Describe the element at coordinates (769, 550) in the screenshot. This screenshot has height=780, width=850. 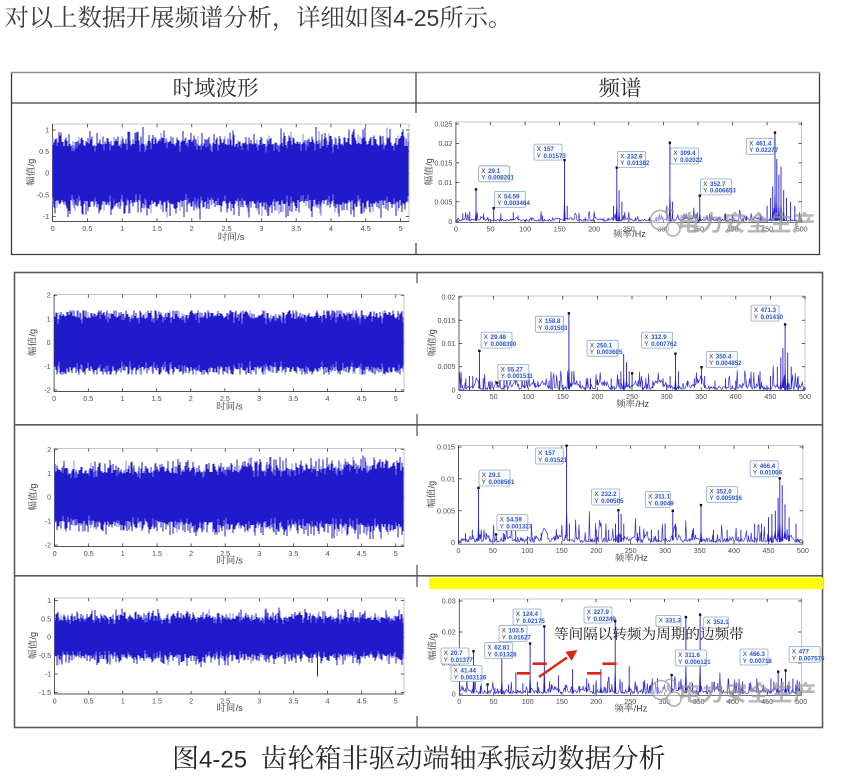
I see `svg-text: 450` at that location.